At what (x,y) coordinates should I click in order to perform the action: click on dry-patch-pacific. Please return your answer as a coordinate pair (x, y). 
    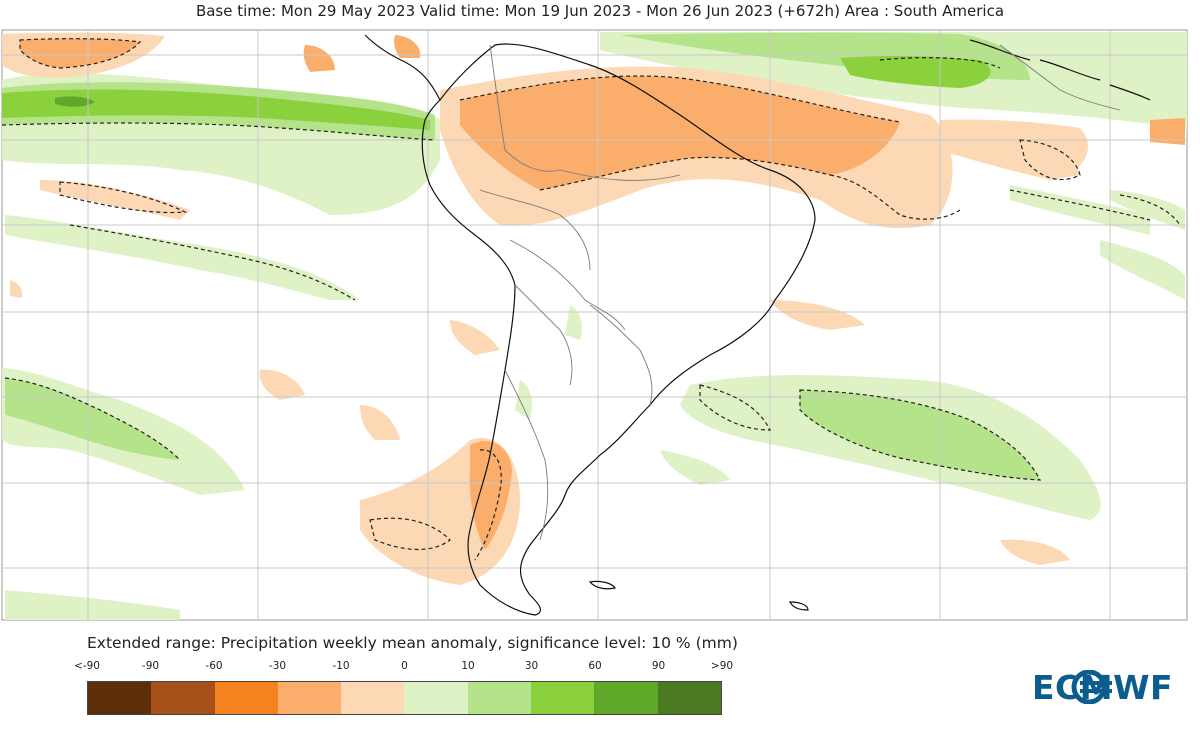
    Looking at the image, I should click on (282, 384).